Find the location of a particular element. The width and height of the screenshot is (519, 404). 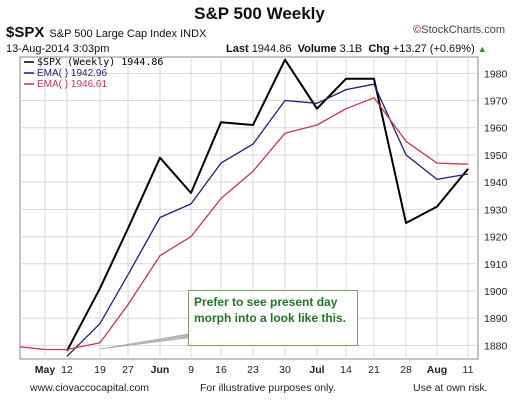

y-tick-label: 1920 is located at coordinates (496, 238).